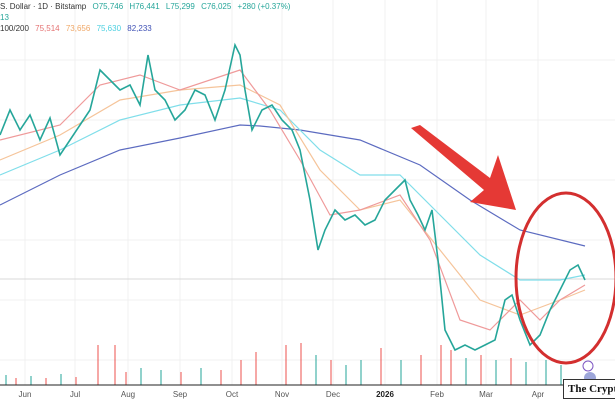 The image size is (615, 410). Describe the element at coordinates (283, 364) in the screenshot. I see `volume-bars` at that location.